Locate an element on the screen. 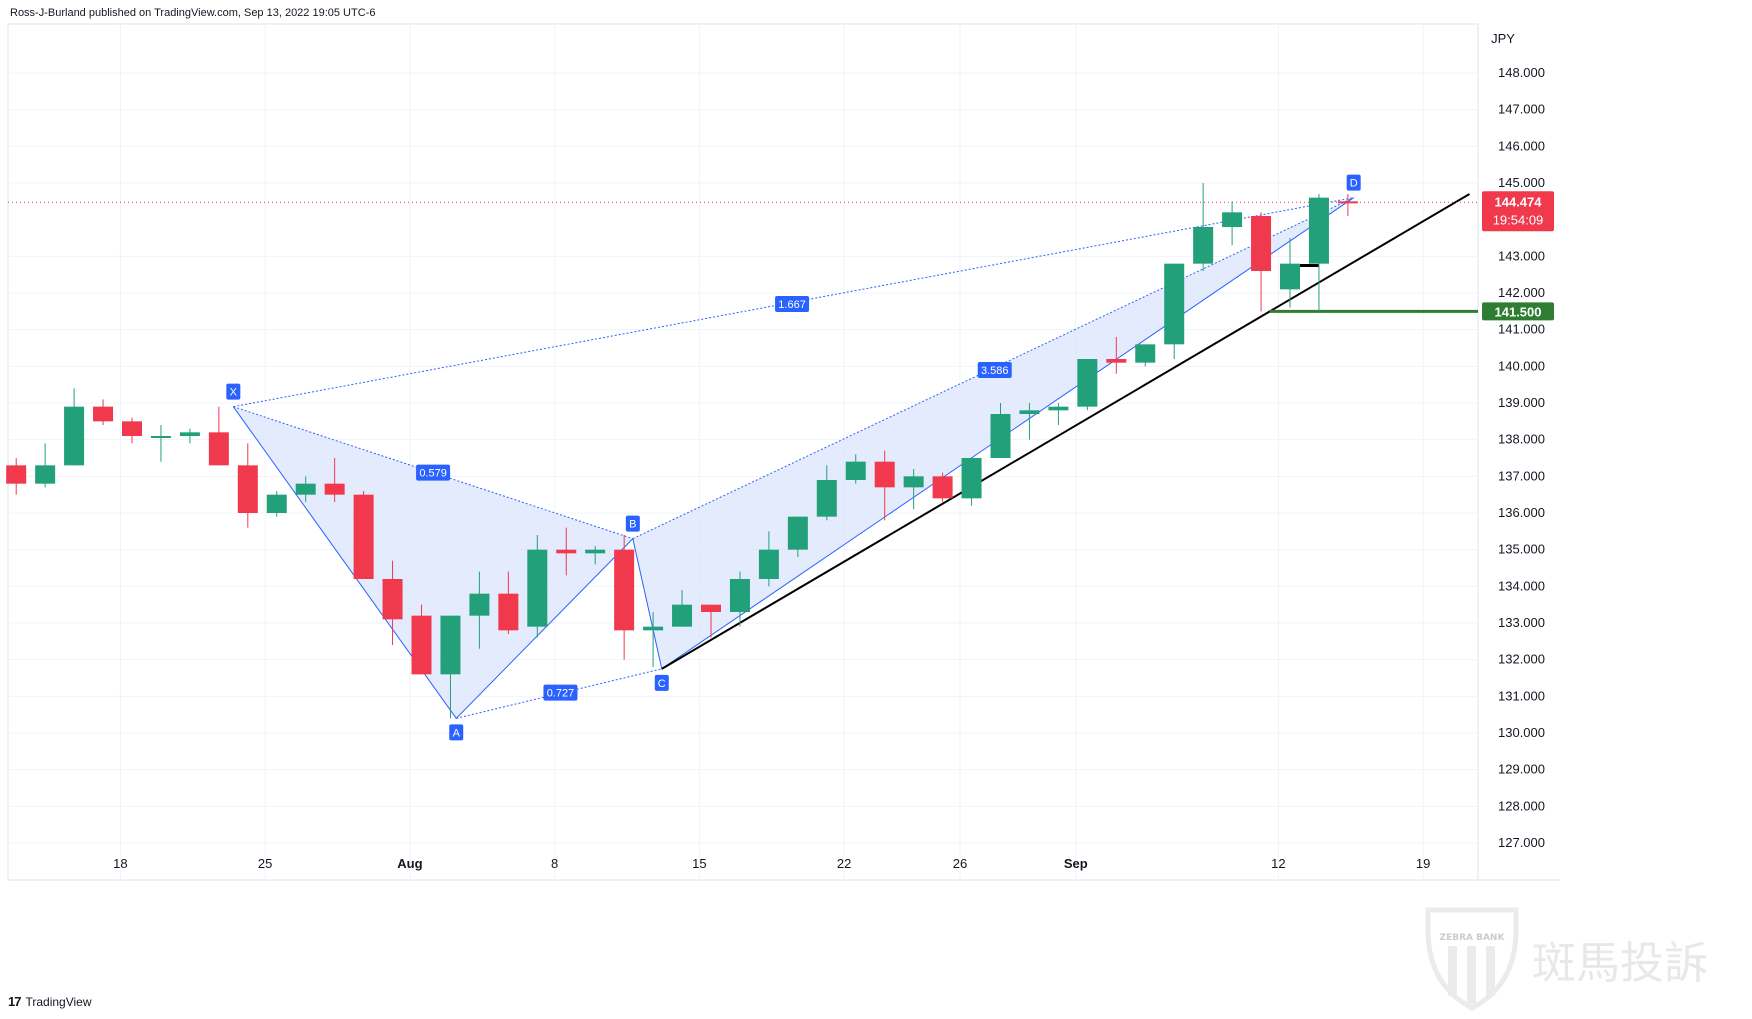 The height and width of the screenshot is (1019, 1752). pattern-ratio-label: 3.586 is located at coordinates (995, 371).